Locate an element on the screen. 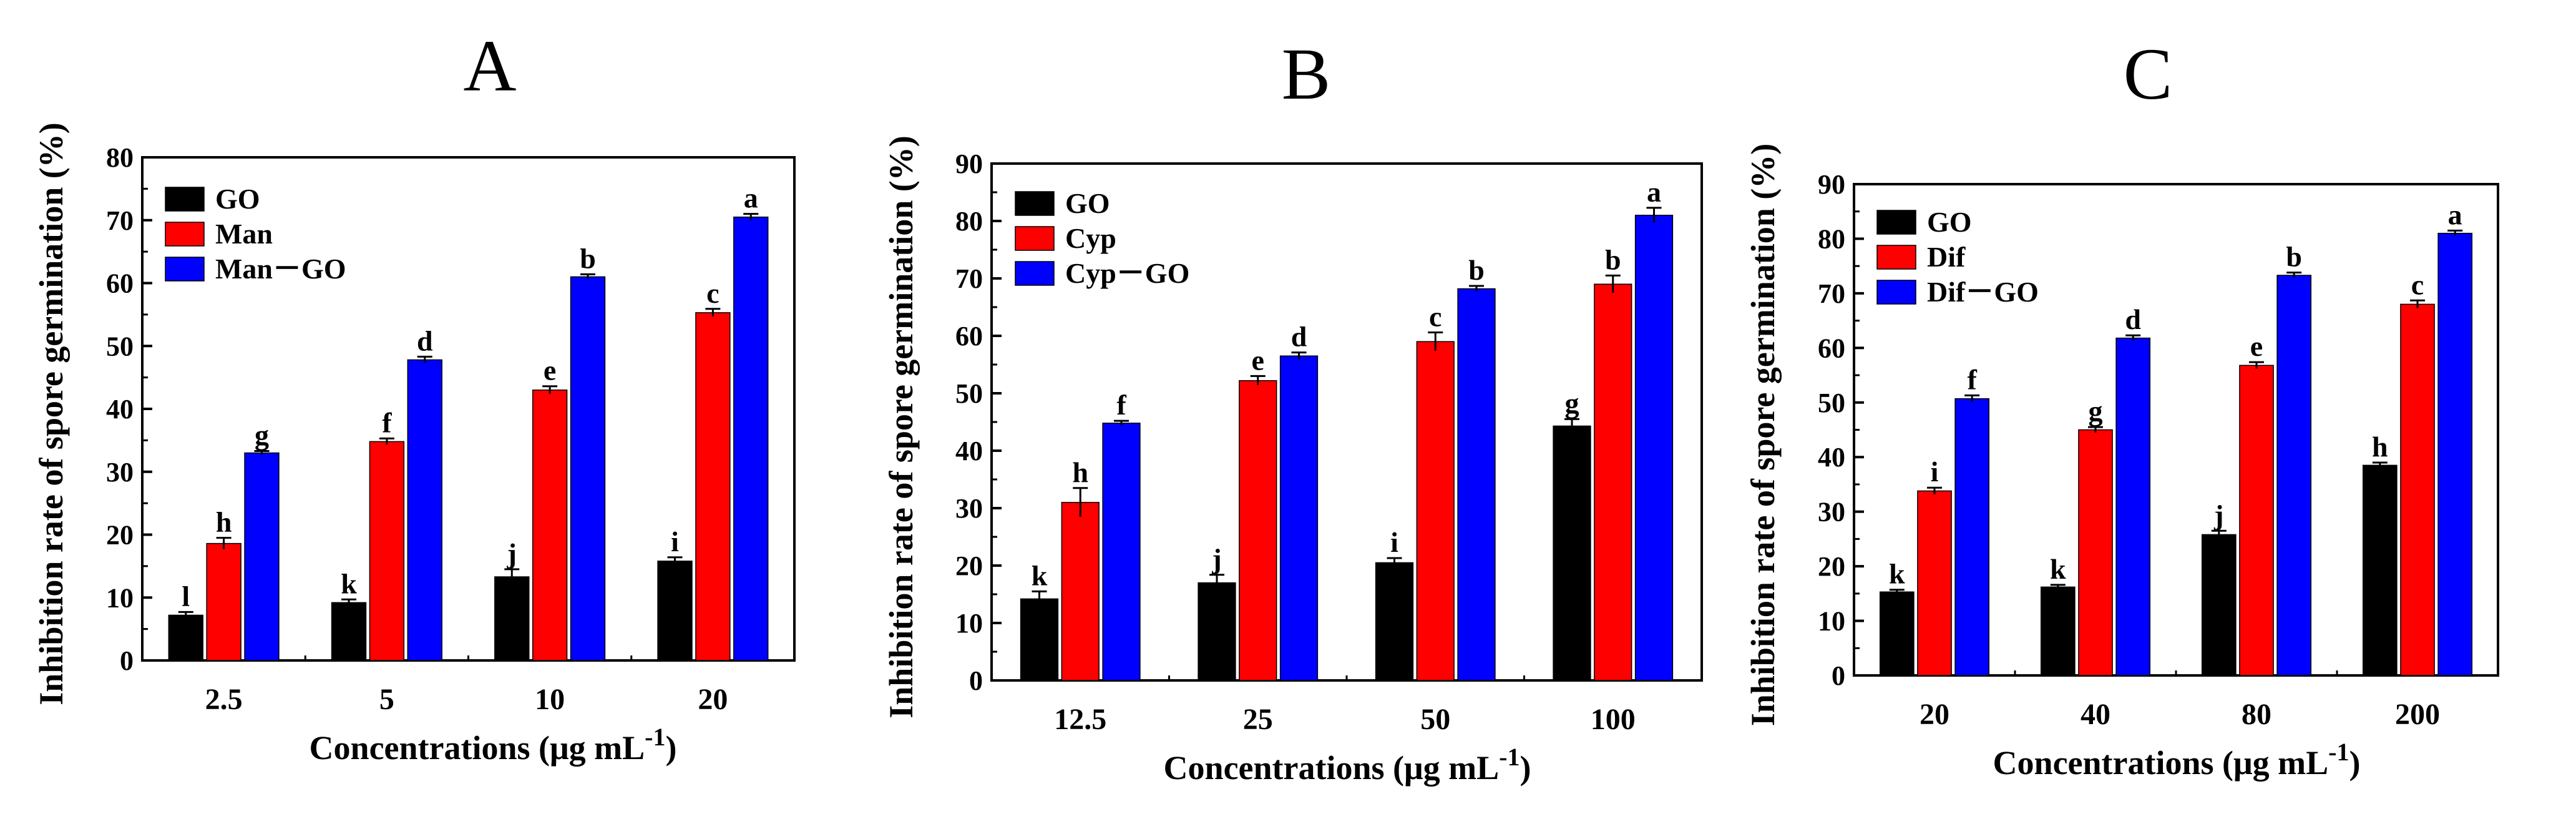  legend-label: Cyp is located at coordinates (1090, 238).